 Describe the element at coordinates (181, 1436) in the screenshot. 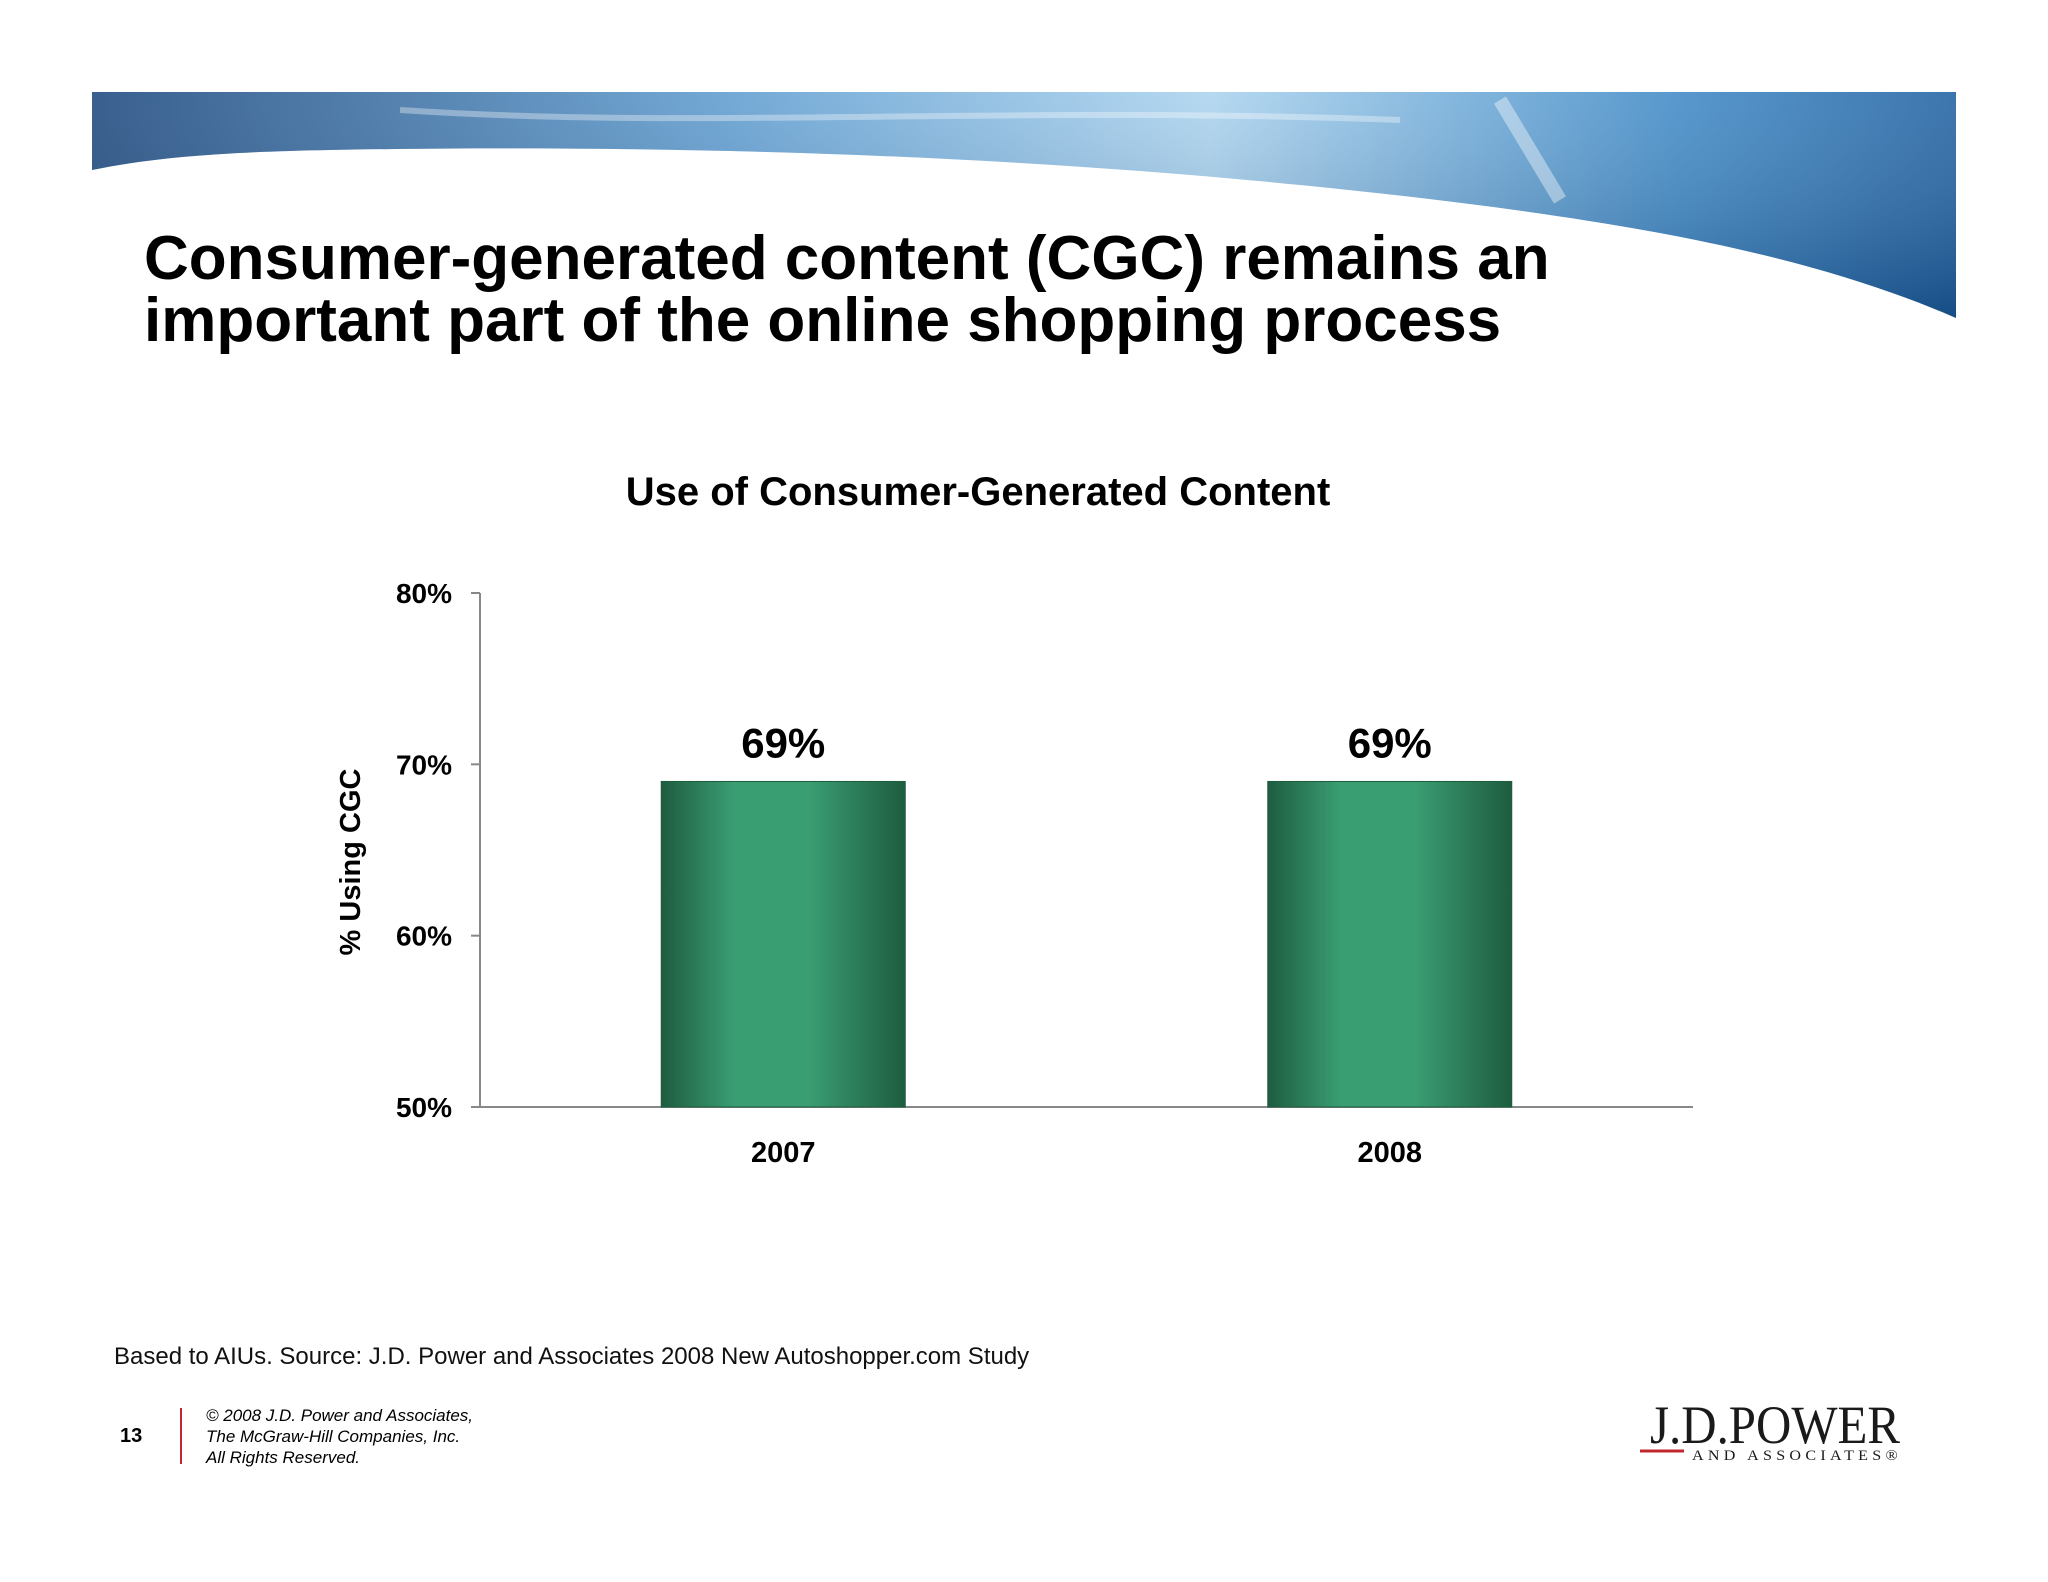

I see `footer-divider` at that location.